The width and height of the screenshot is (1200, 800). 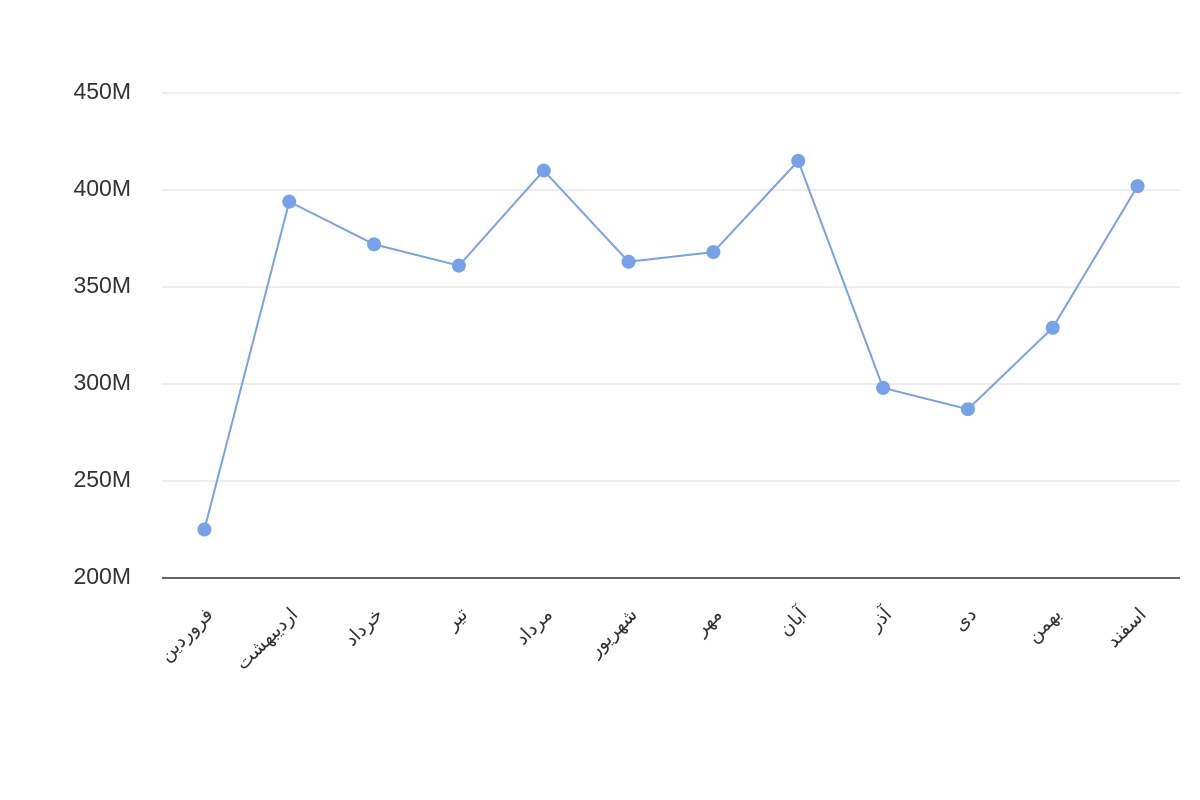 I want to click on y-tick-label: 250M, so click(x=102, y=479).